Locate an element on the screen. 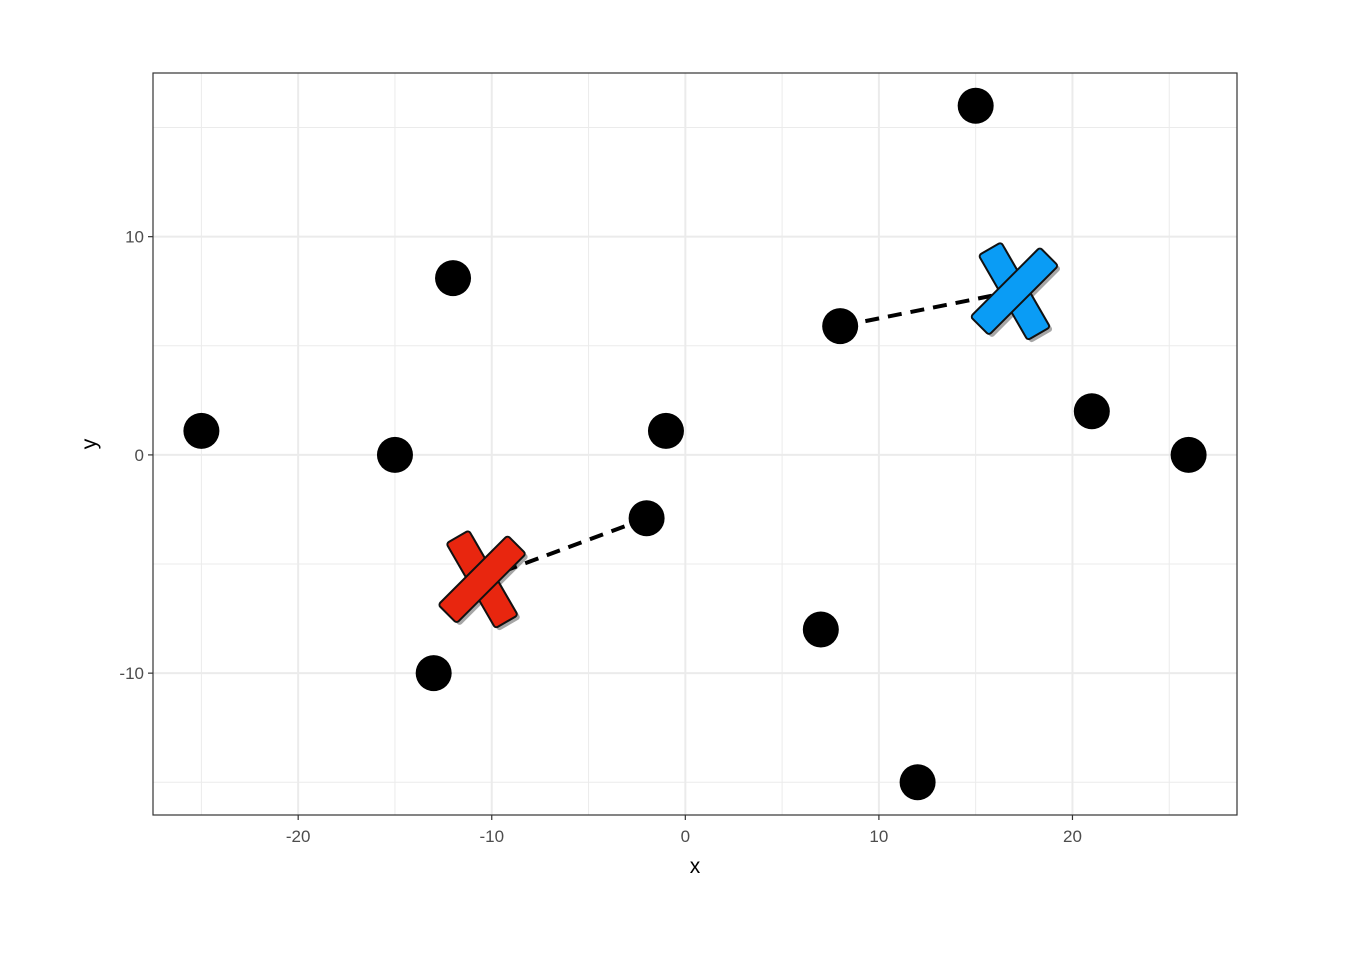  y-axis-title: y is located at coordinates (89, 443).